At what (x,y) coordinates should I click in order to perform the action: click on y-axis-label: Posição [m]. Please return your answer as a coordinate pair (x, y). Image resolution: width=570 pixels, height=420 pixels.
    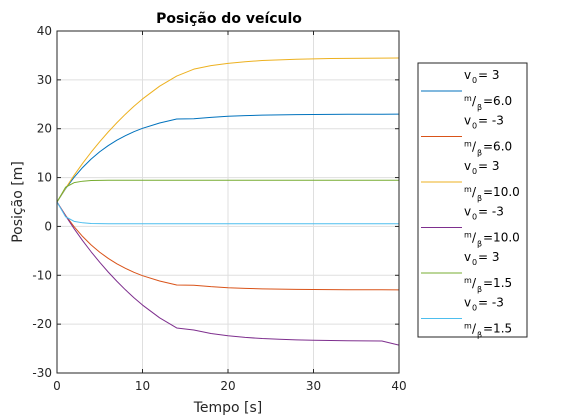
    Looking at the image, I should click on (18, 202).